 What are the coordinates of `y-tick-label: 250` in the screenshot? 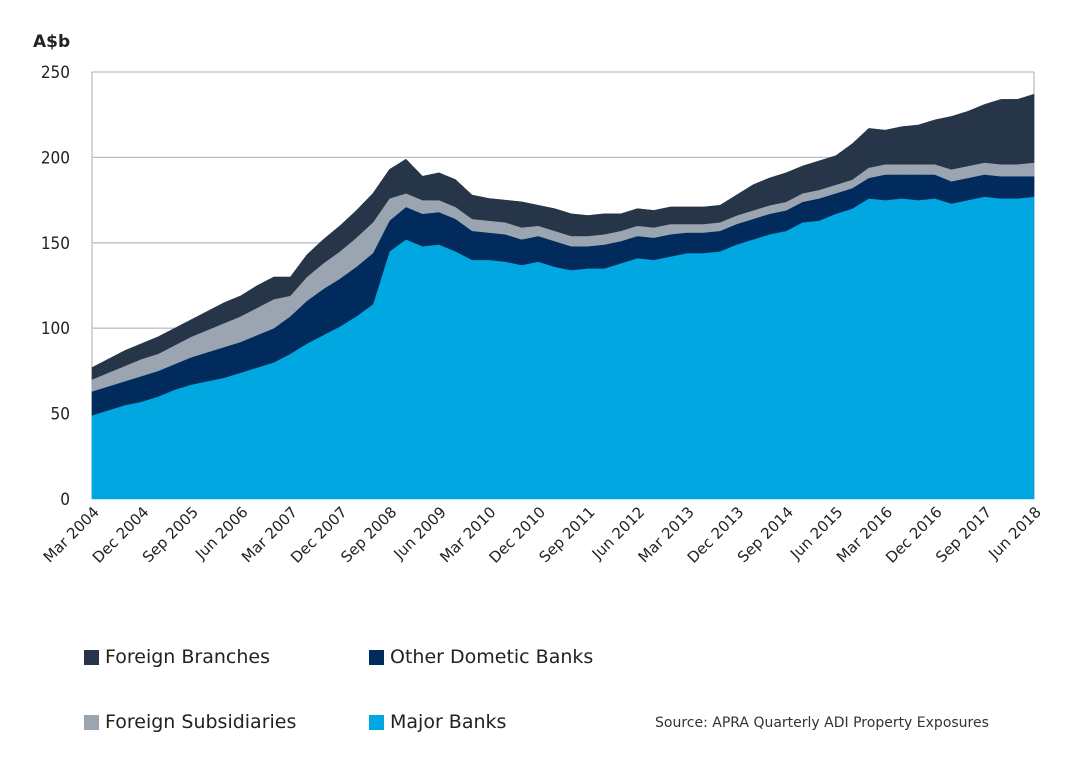 It's located at (55, 73).